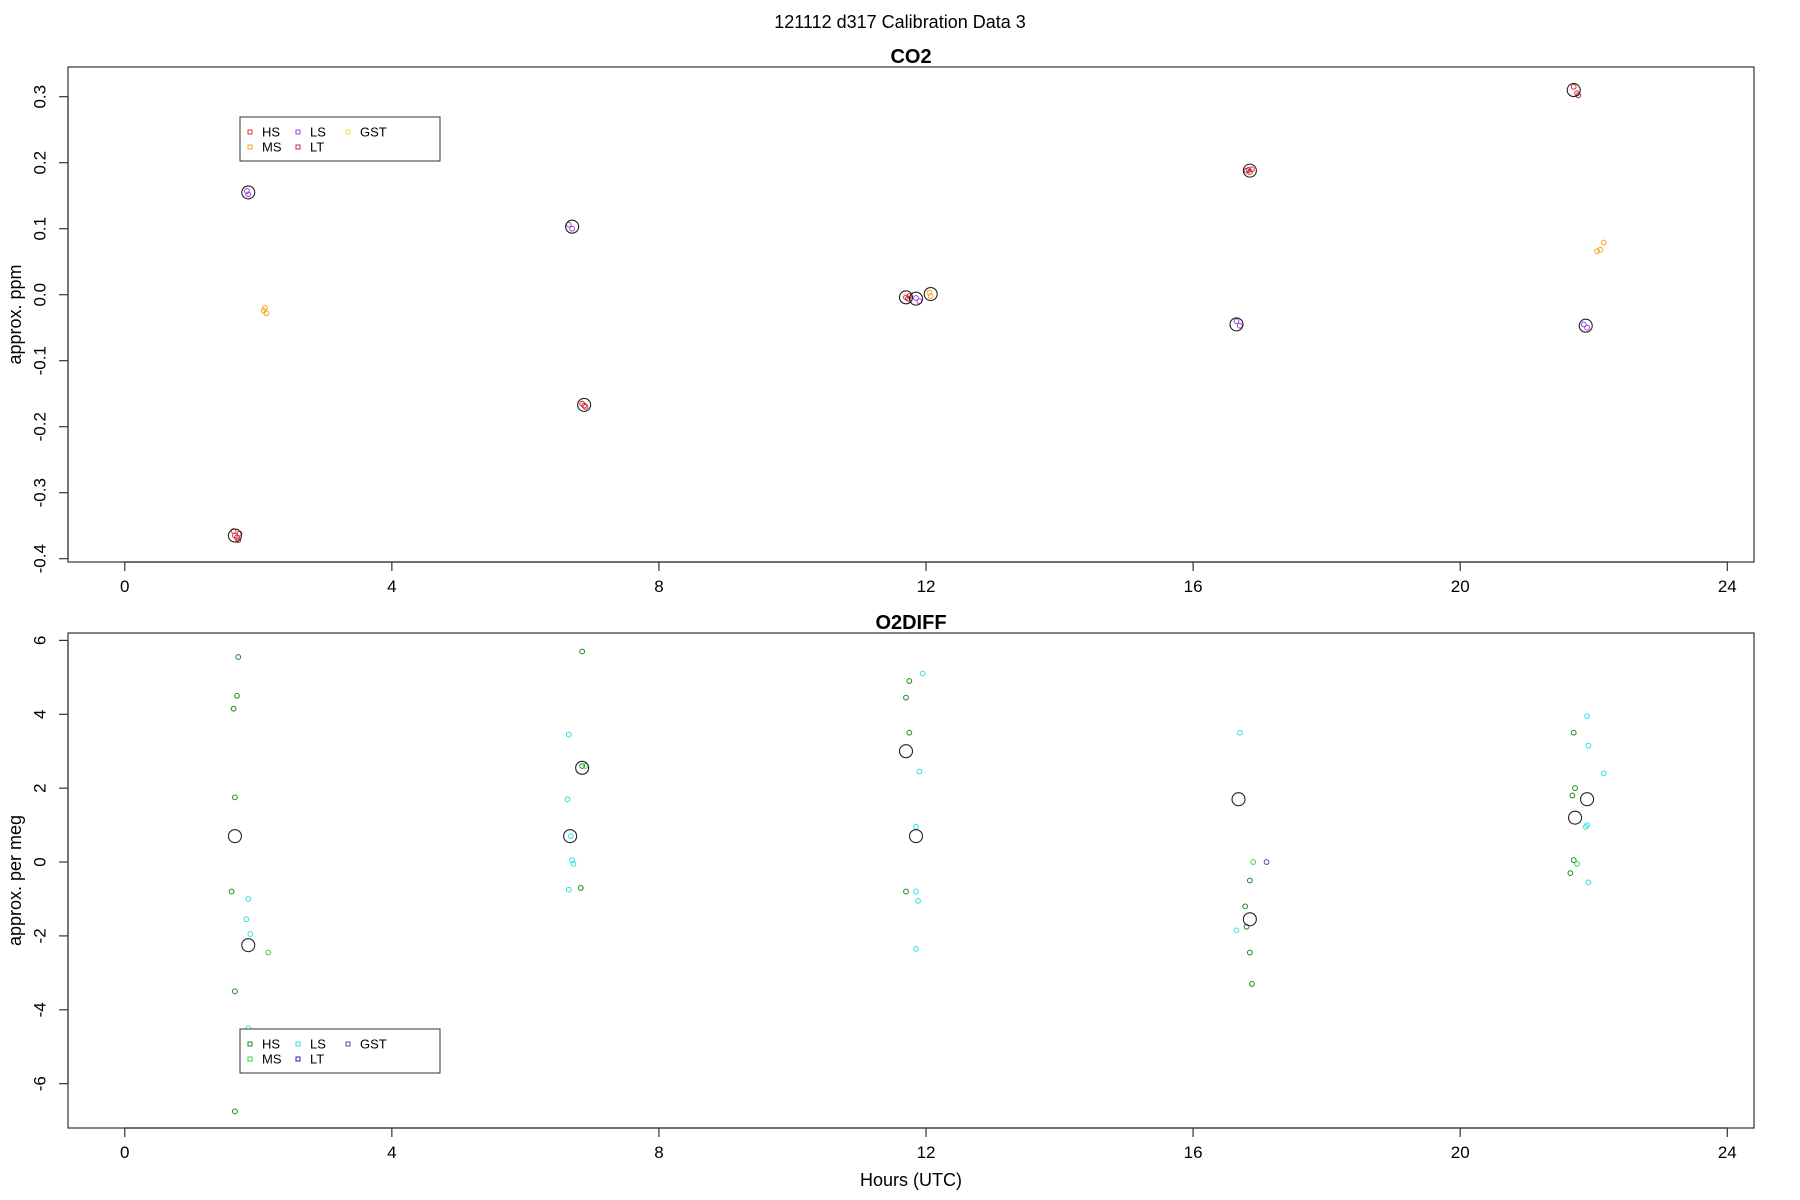  Describe the element at coordinates (40, 935) in the screenshot. I see `chart2-y-tick-label: -2` at that location.